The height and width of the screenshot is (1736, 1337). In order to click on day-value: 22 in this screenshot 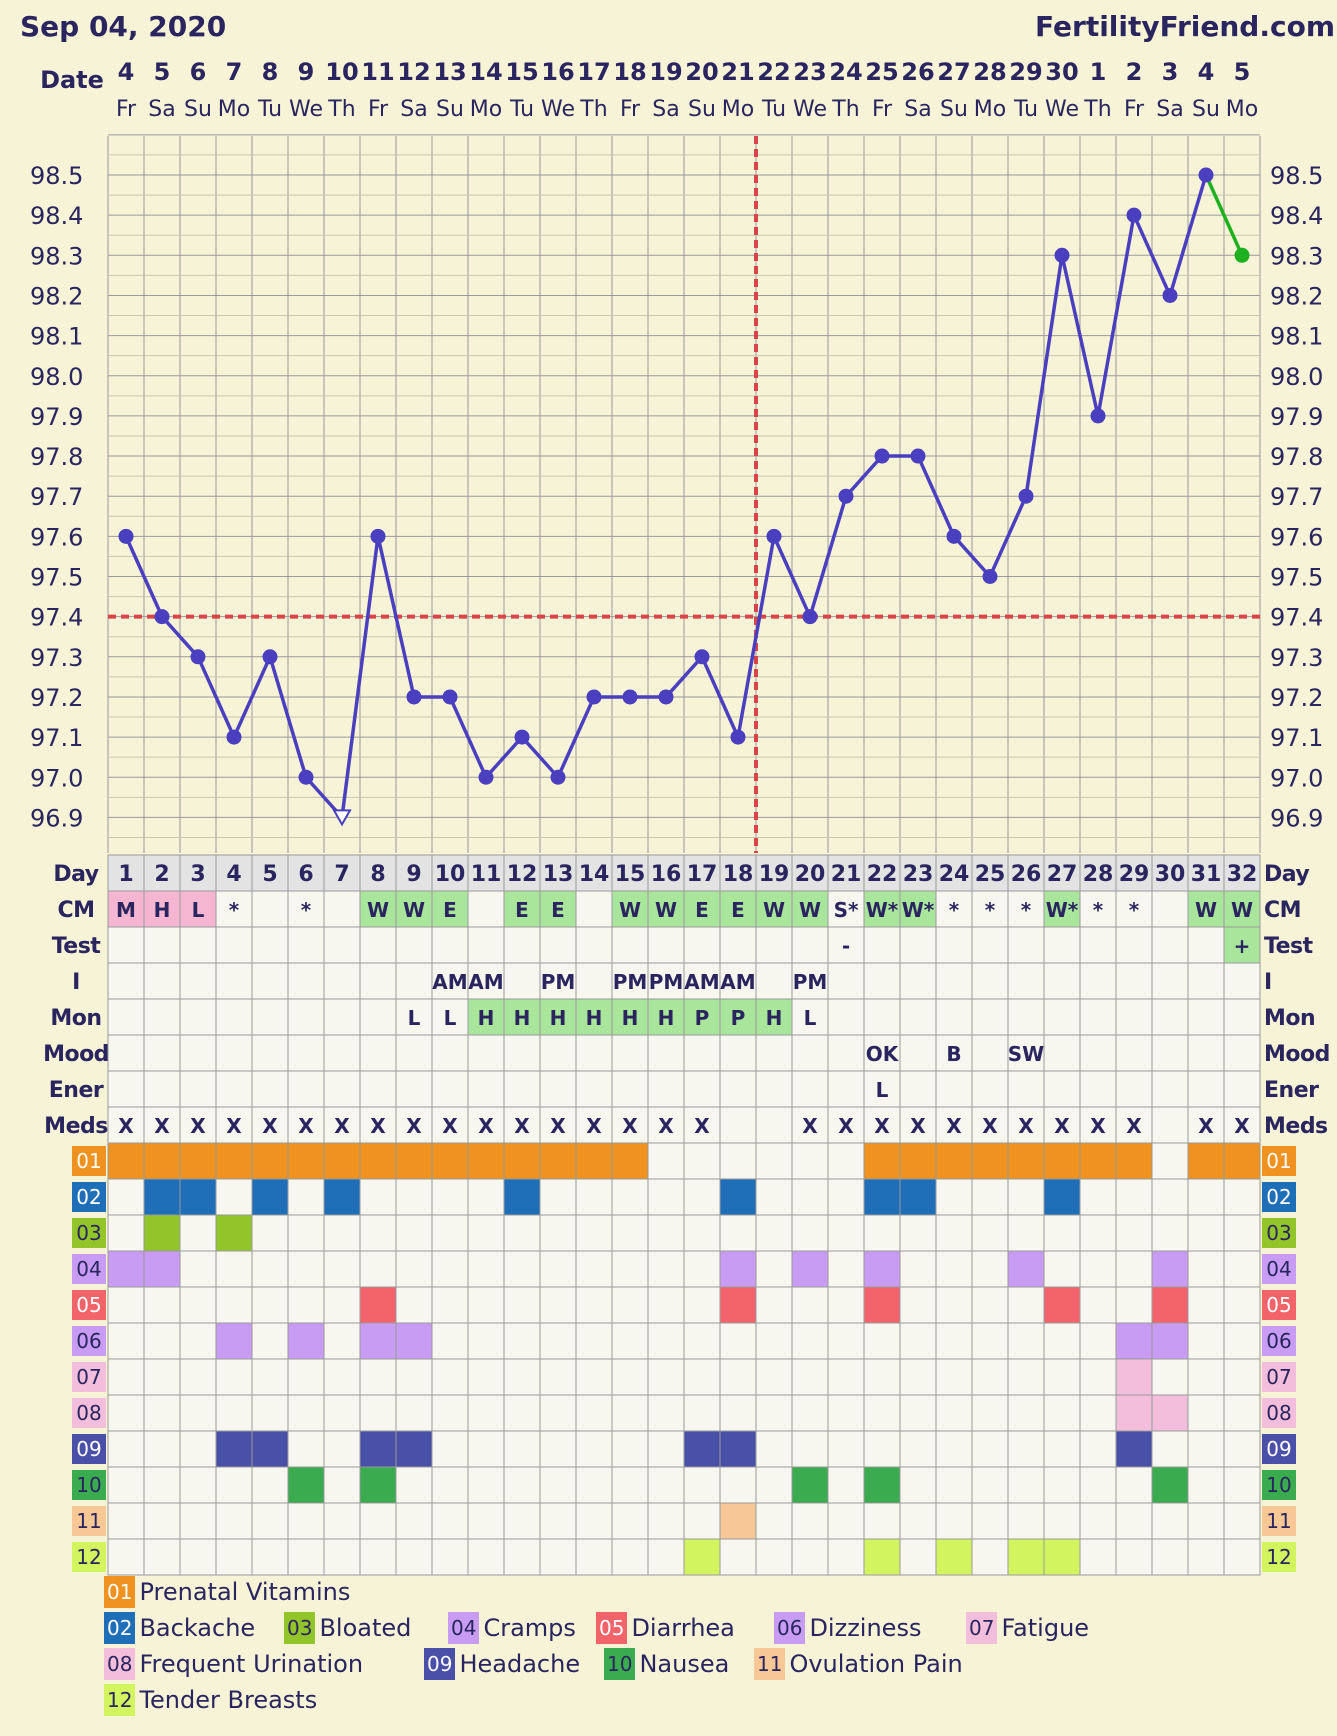, I will do `click(882, 874)`.